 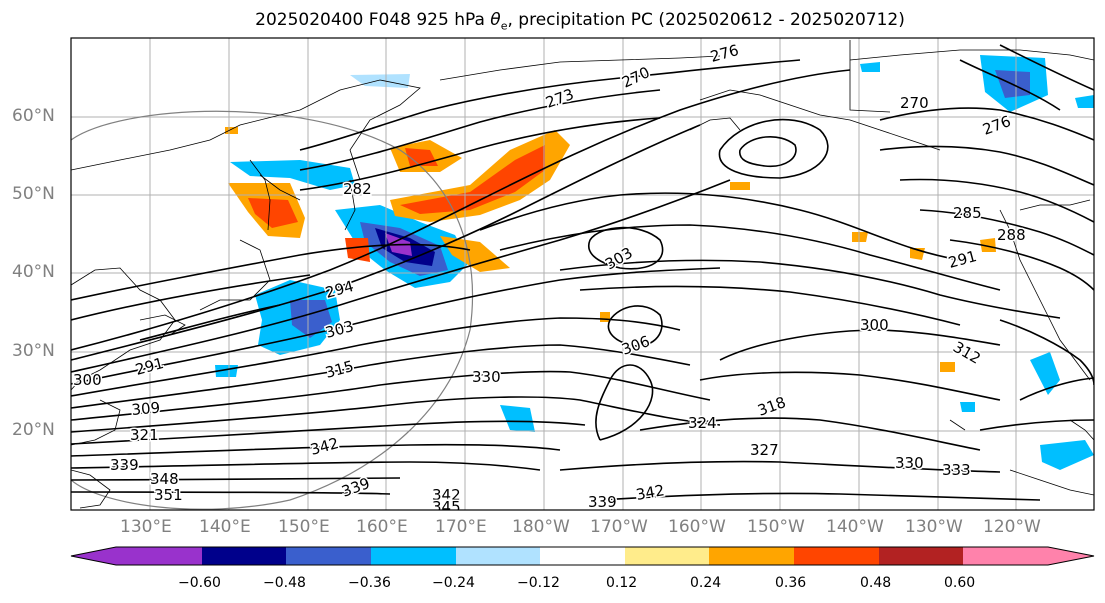 I want to click on contour-label: 282, so click(x=357, y=189).